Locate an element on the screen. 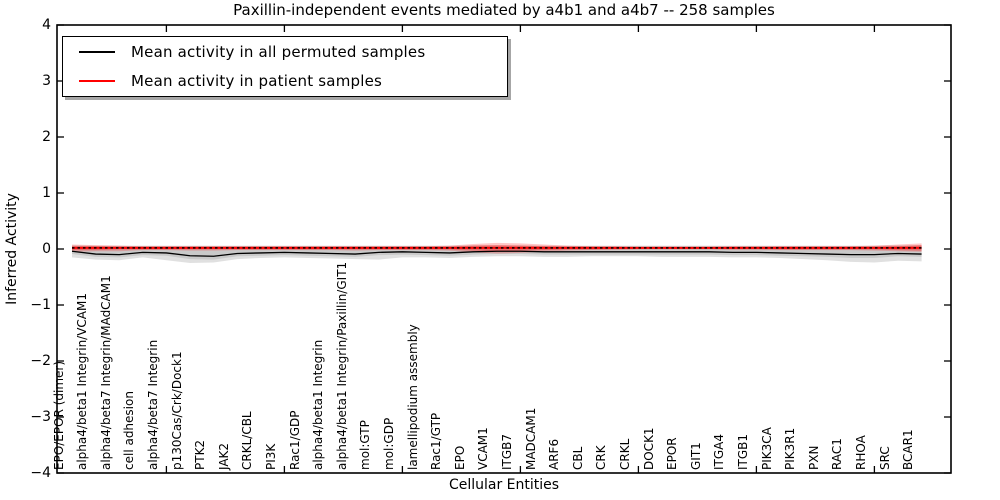 The height and width of the screenshot is (500, 1000). legend-item: Mean activity in patient samples is located at coordinates (293, 81).